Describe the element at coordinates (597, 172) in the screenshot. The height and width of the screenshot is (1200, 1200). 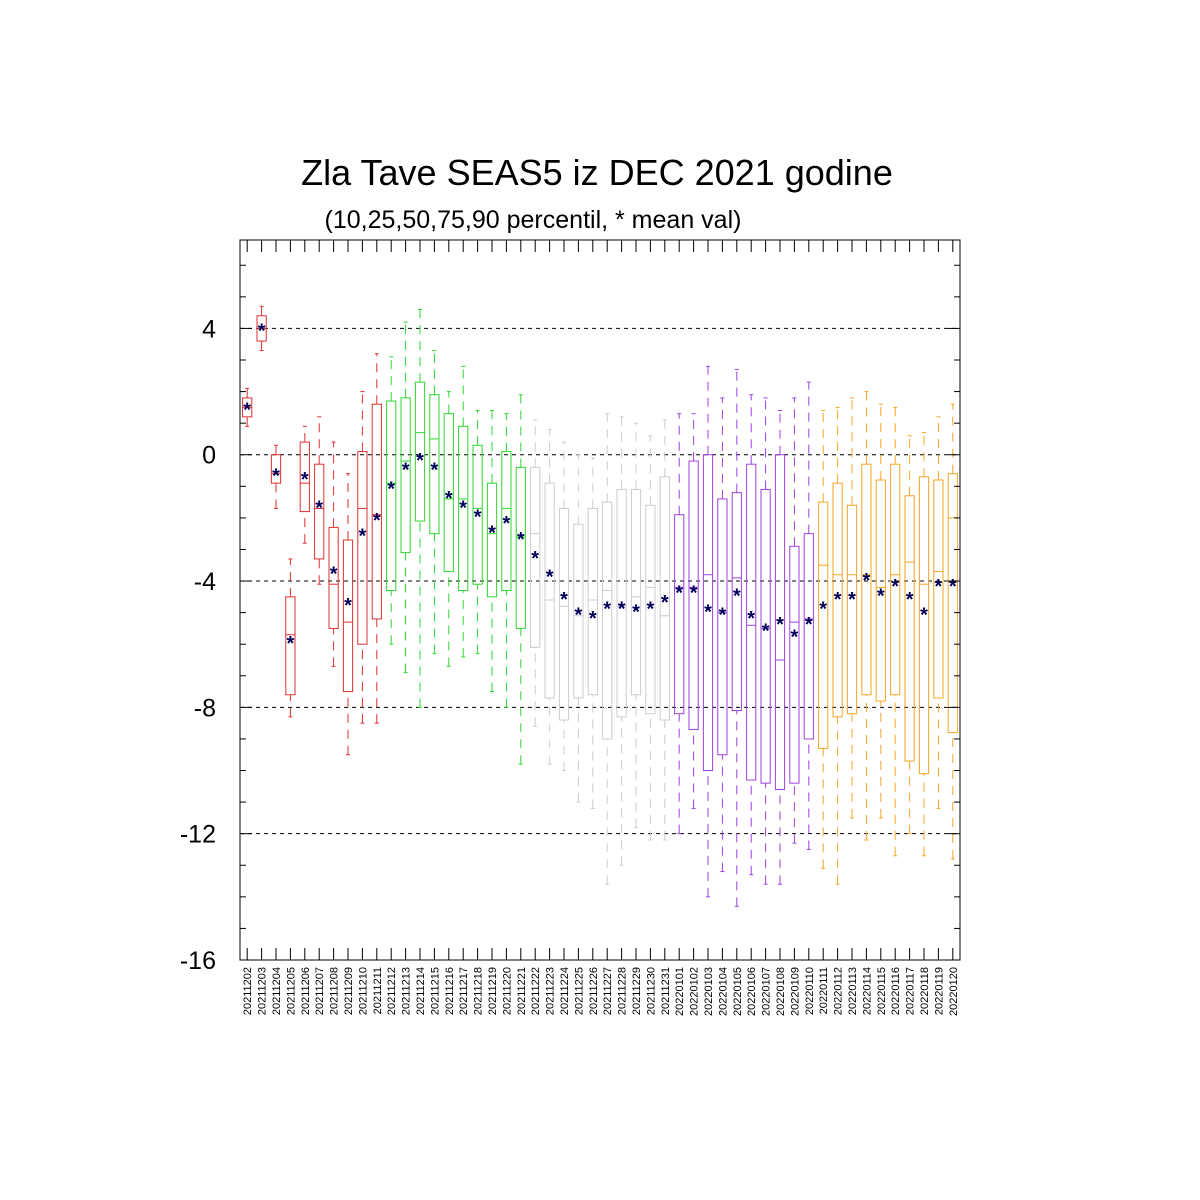
I see `chart-title: Zla Tave SEAS5 iz DEC 2021 godine` at that location.